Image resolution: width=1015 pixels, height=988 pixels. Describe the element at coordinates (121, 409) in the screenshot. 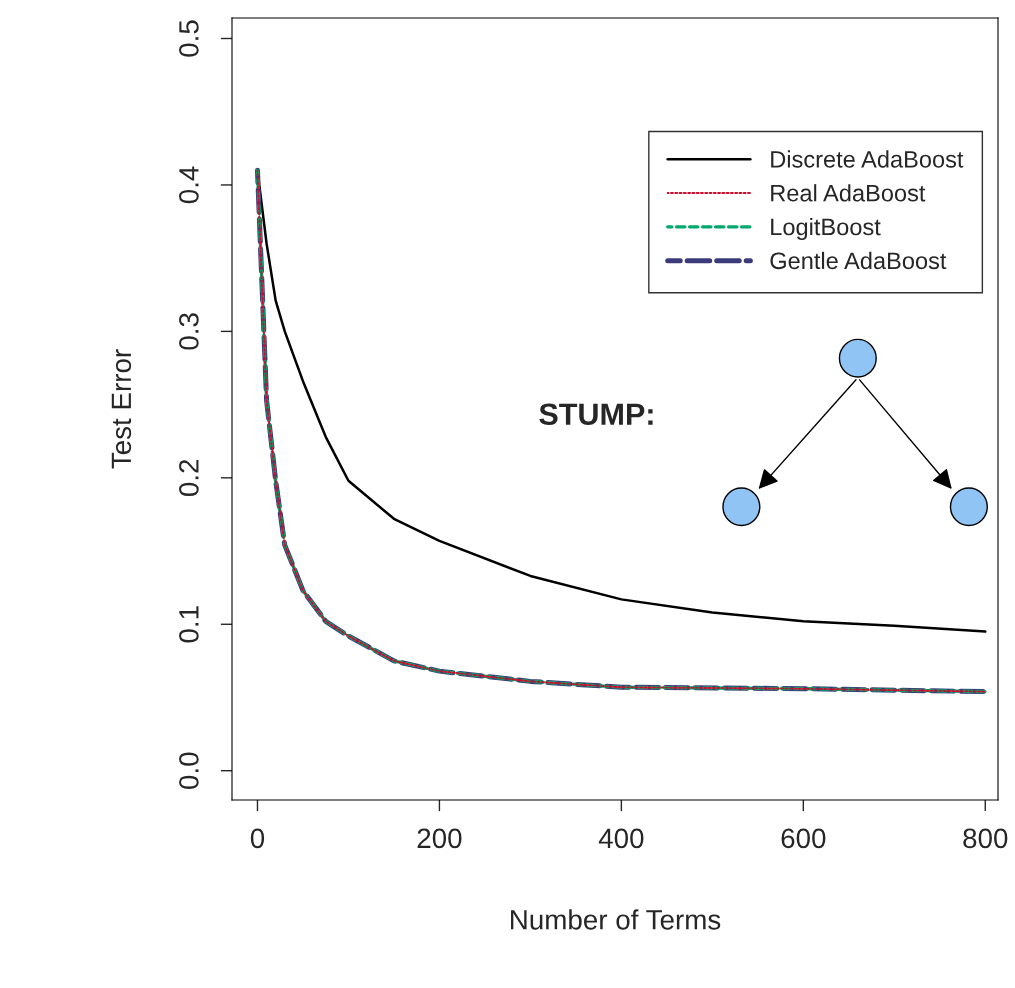

I see `y-axis-title: Test Error` at that location.